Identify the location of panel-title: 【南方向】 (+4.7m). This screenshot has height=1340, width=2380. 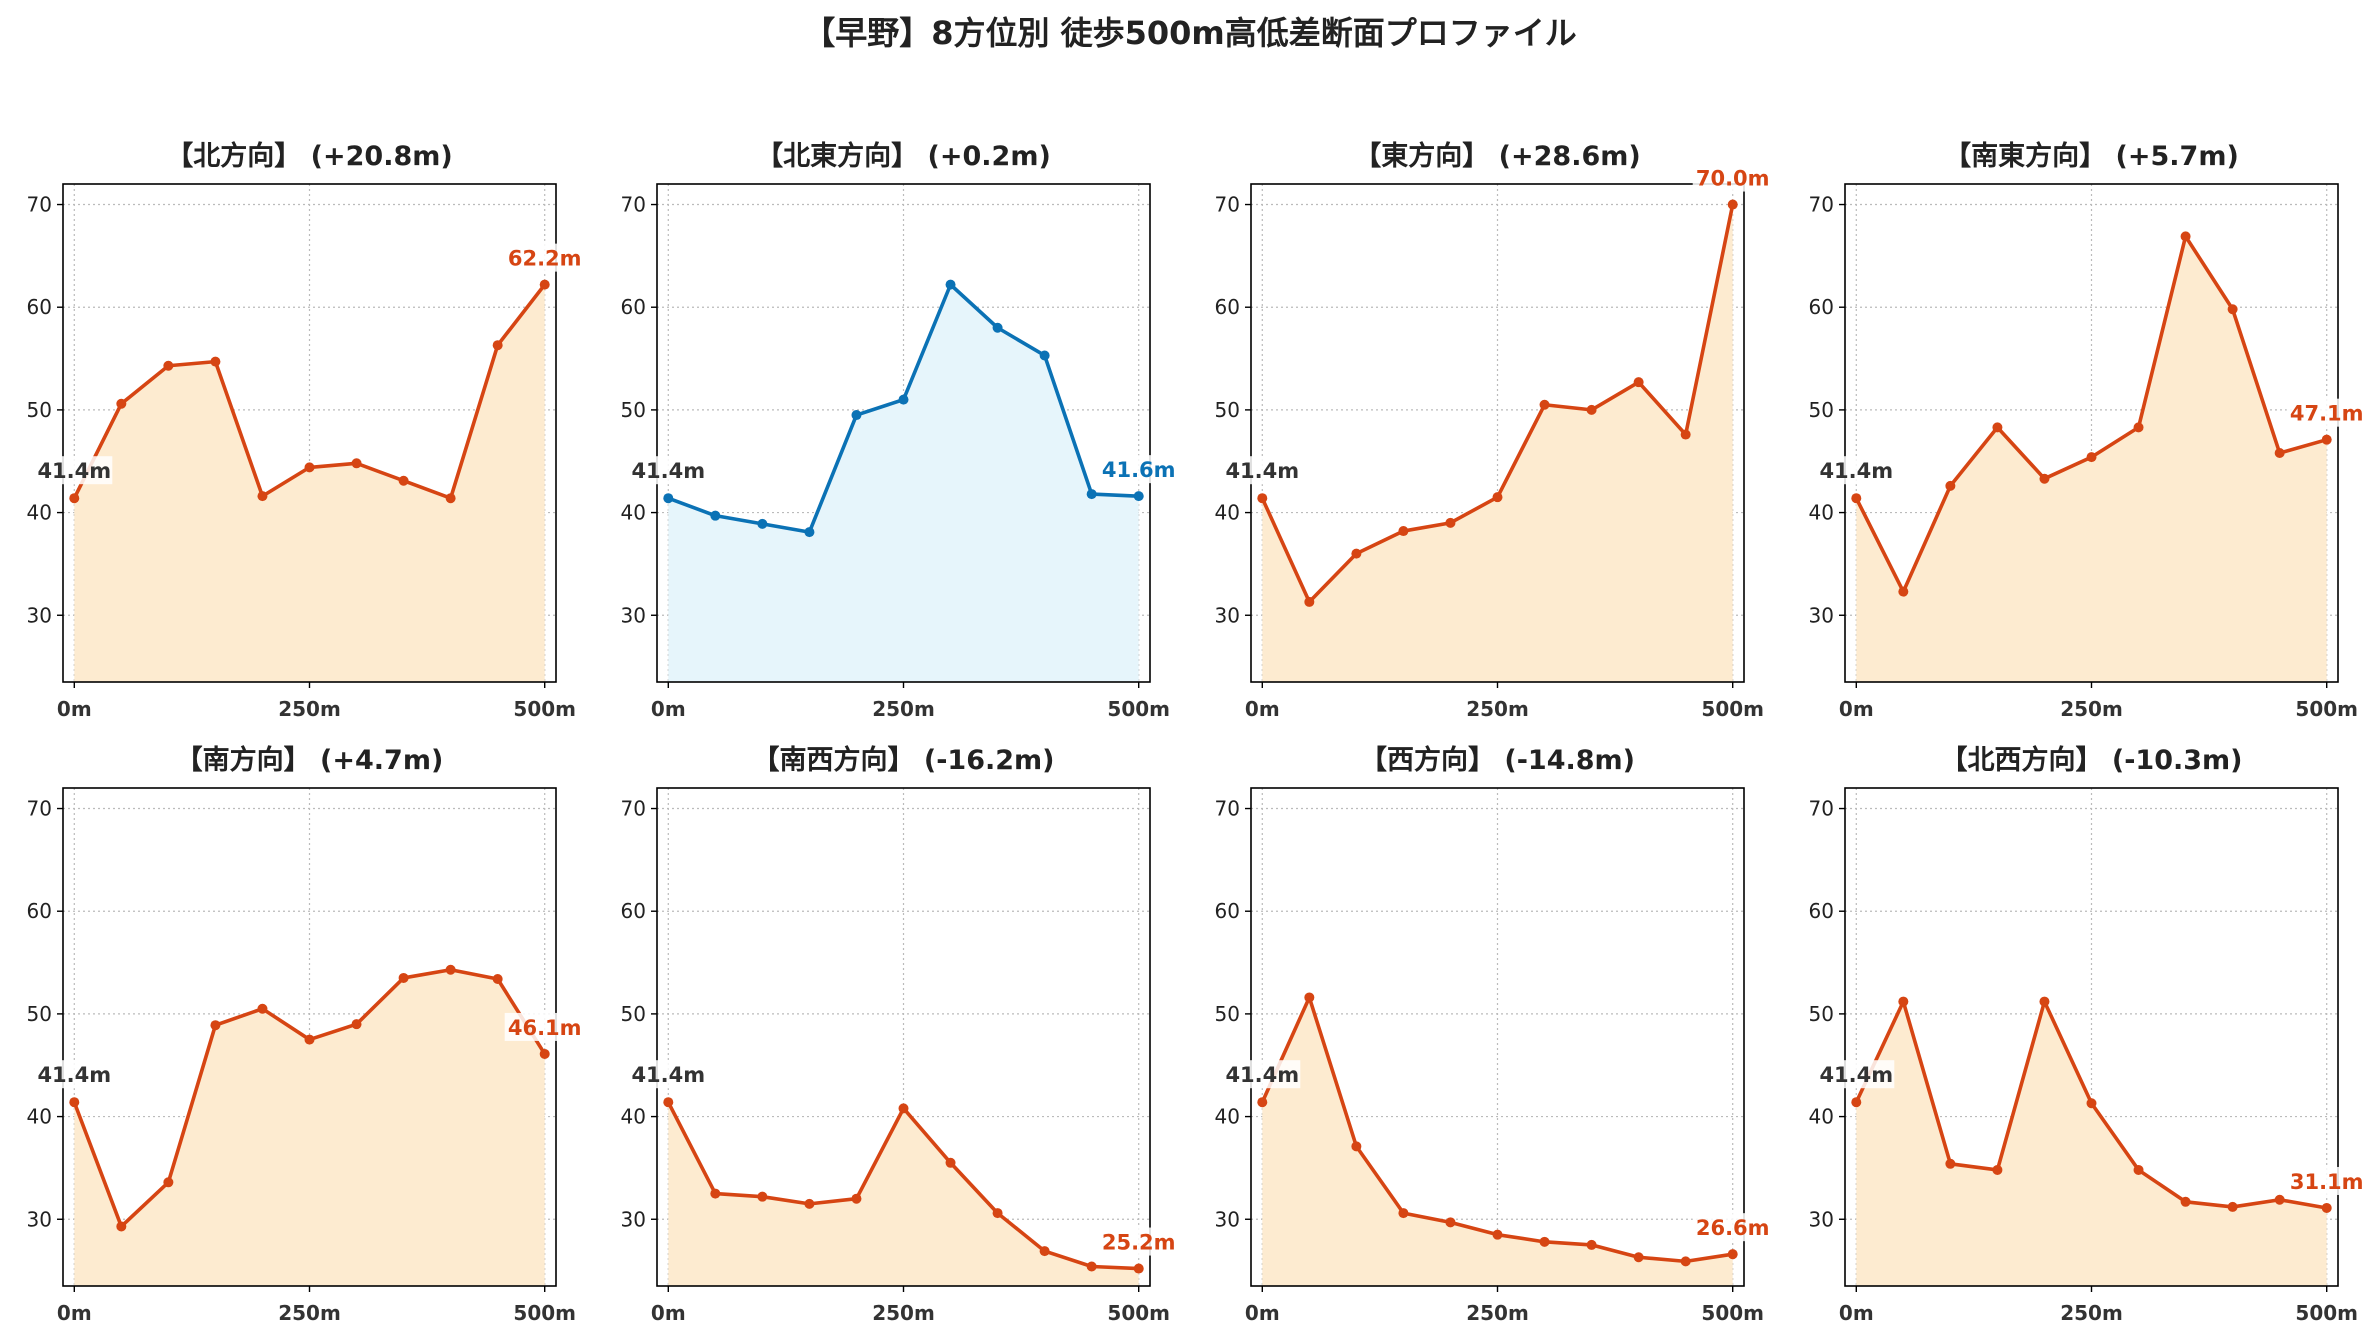
(310, 760).